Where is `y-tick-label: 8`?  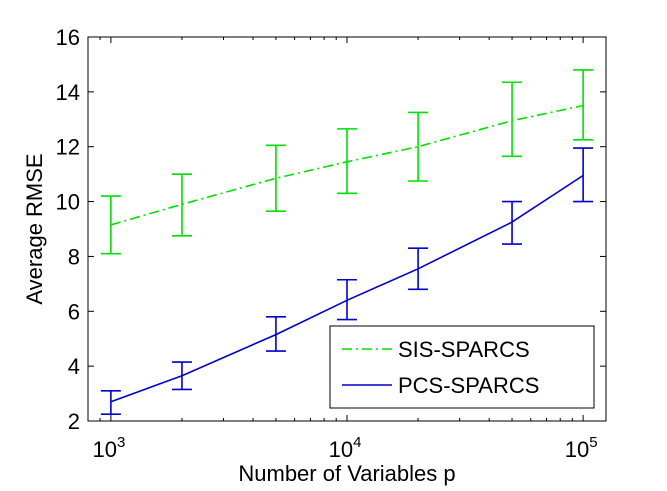
y-tick-label: 8 is located at coordinates (74, 256).